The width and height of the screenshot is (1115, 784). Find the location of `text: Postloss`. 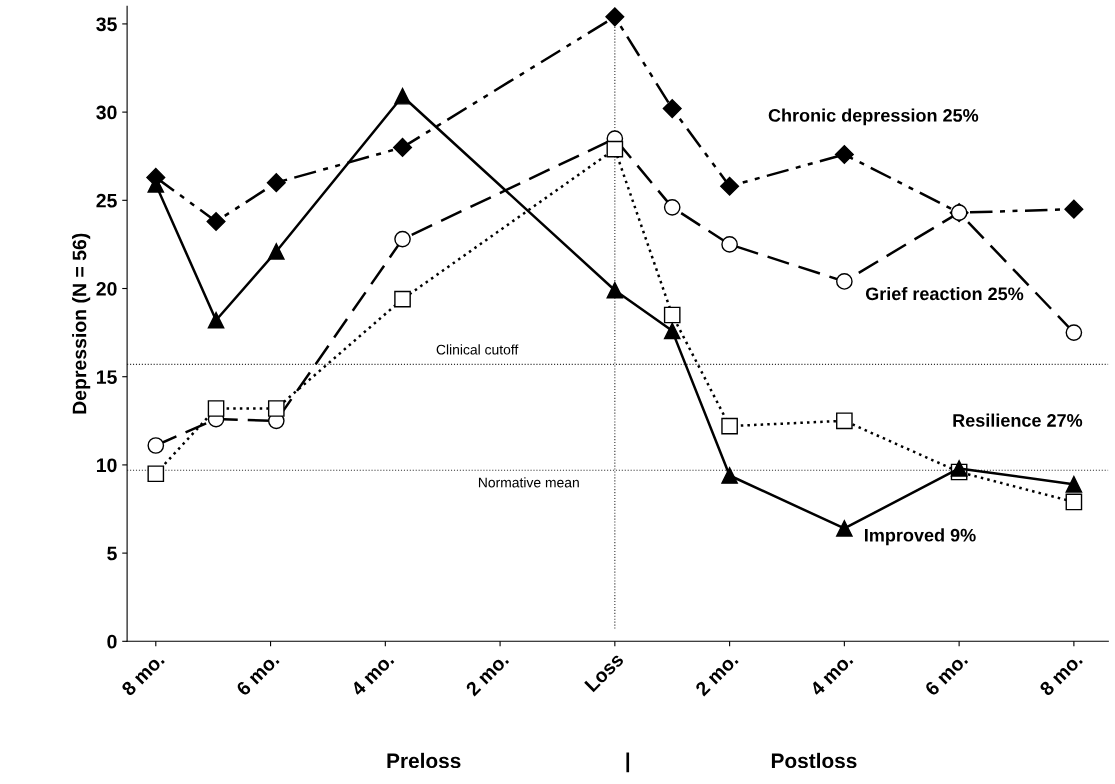

text: Postloss is located at coordinates (814, 760).